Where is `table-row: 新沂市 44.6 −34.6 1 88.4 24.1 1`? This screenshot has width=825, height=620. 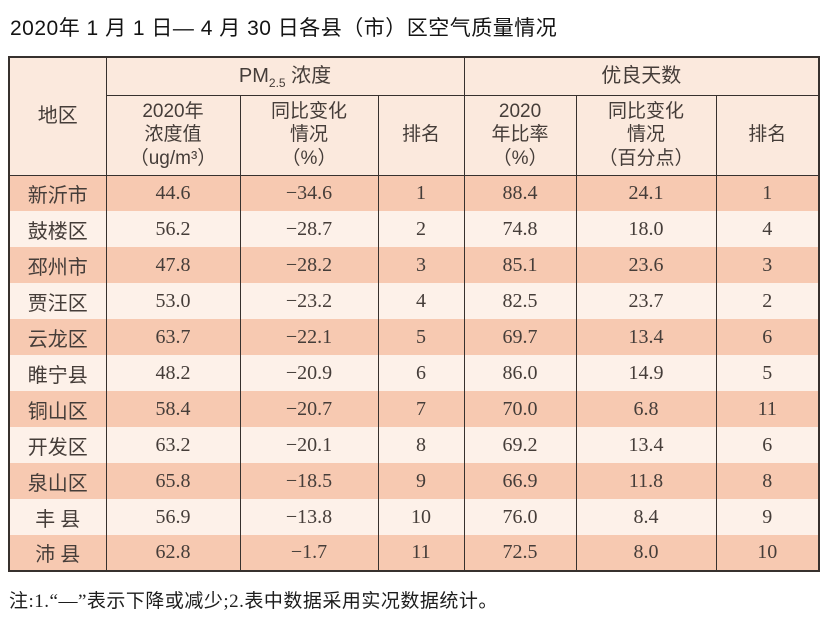
table-row: 新沂市 44.6 −34.6 1 88.4 24.1 1 is located at coordinates (414, 193).